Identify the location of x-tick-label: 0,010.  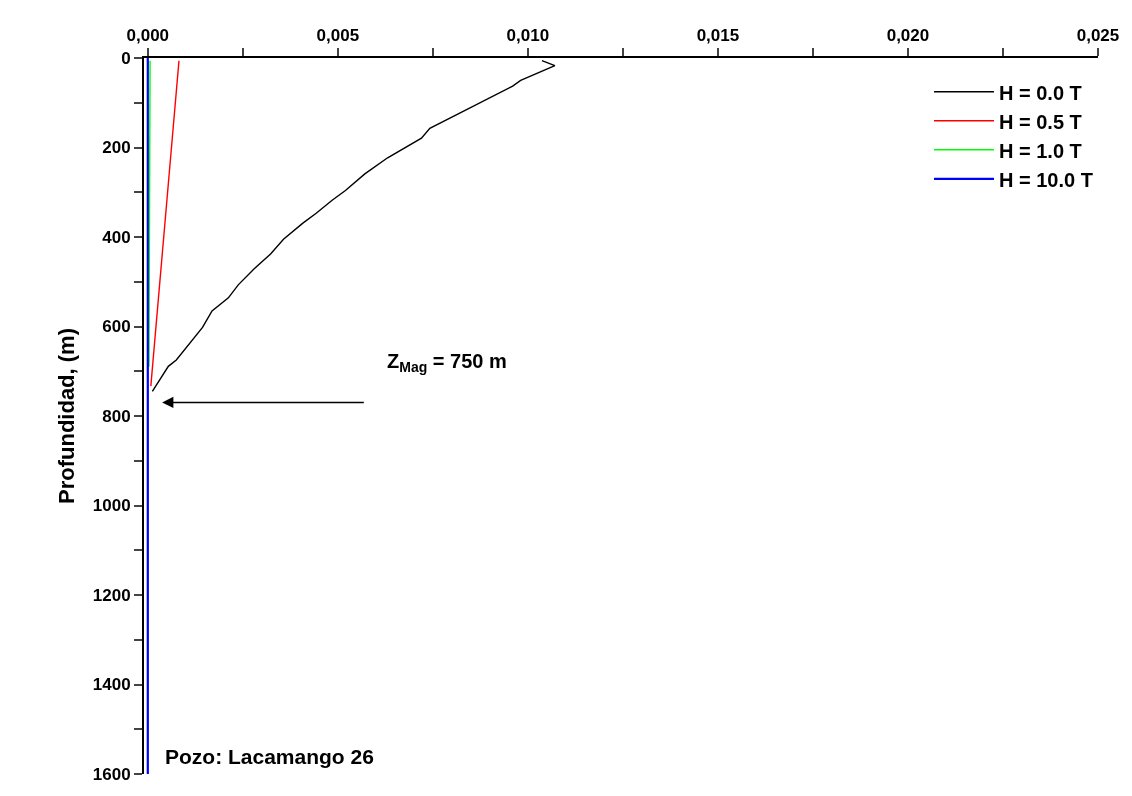
(528, 36).